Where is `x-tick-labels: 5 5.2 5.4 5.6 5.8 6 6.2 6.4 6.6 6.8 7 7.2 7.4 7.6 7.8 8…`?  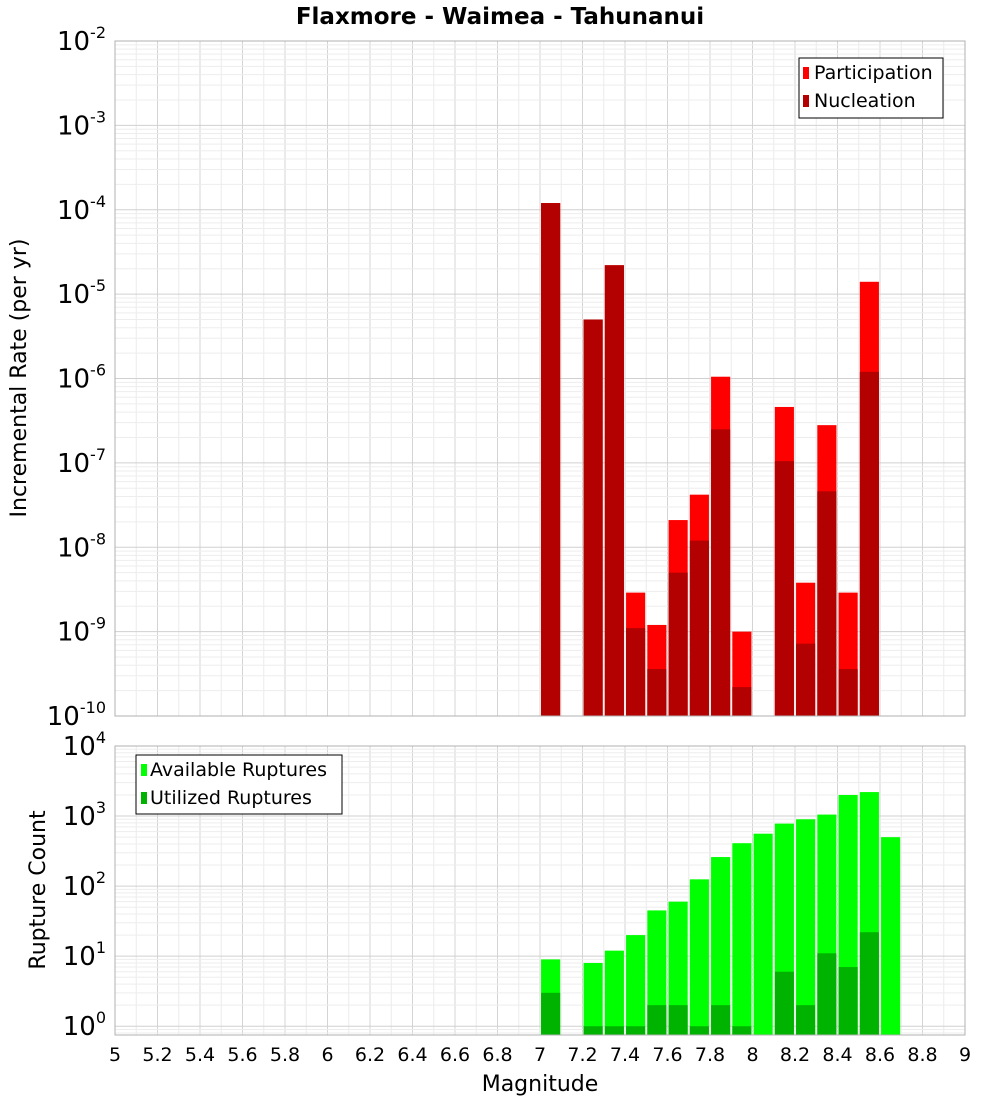
x-tick-labels: 5 5.2 5.4 5.6 5.8 6 6.2 6.4 6.6 6.8 7 7.2 7.4 7.6 7.8 8… is located at coordinates (540, 1055).